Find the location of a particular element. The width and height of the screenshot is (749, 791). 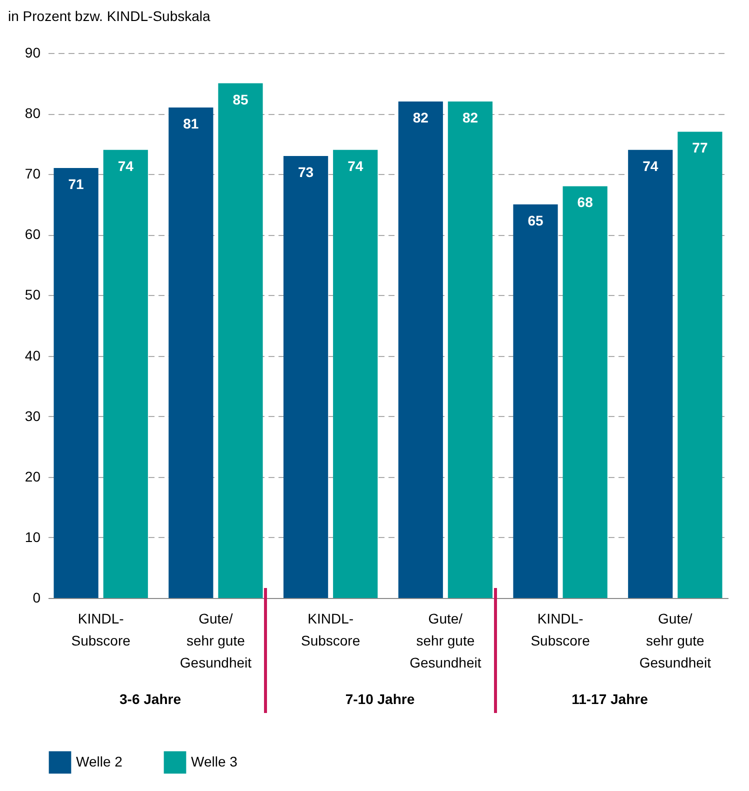

data-label: 81 is located at coordinates (191, 124).